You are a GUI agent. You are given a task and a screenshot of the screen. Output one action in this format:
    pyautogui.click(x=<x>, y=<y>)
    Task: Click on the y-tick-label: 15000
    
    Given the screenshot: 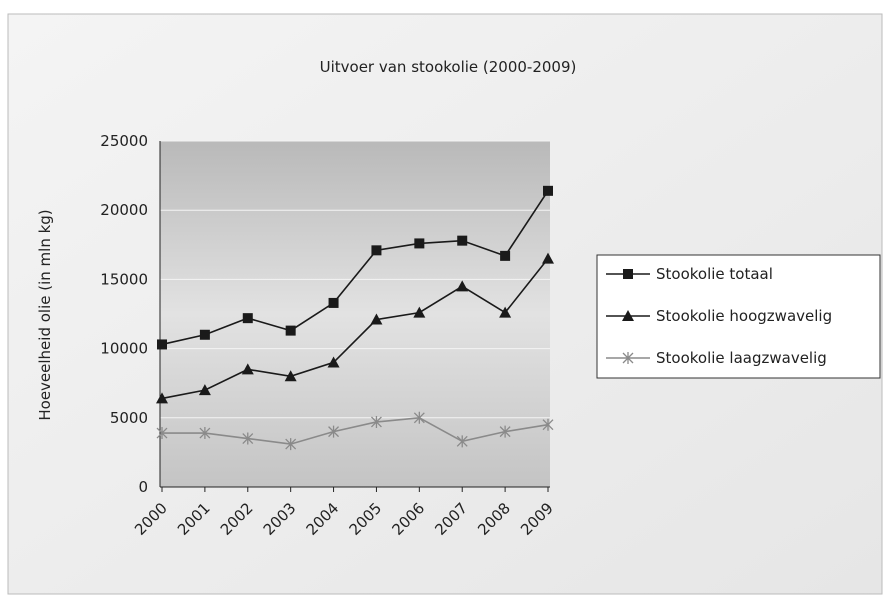 What is the action you would take?
    pyautogui.click(x=124, y=279)
    